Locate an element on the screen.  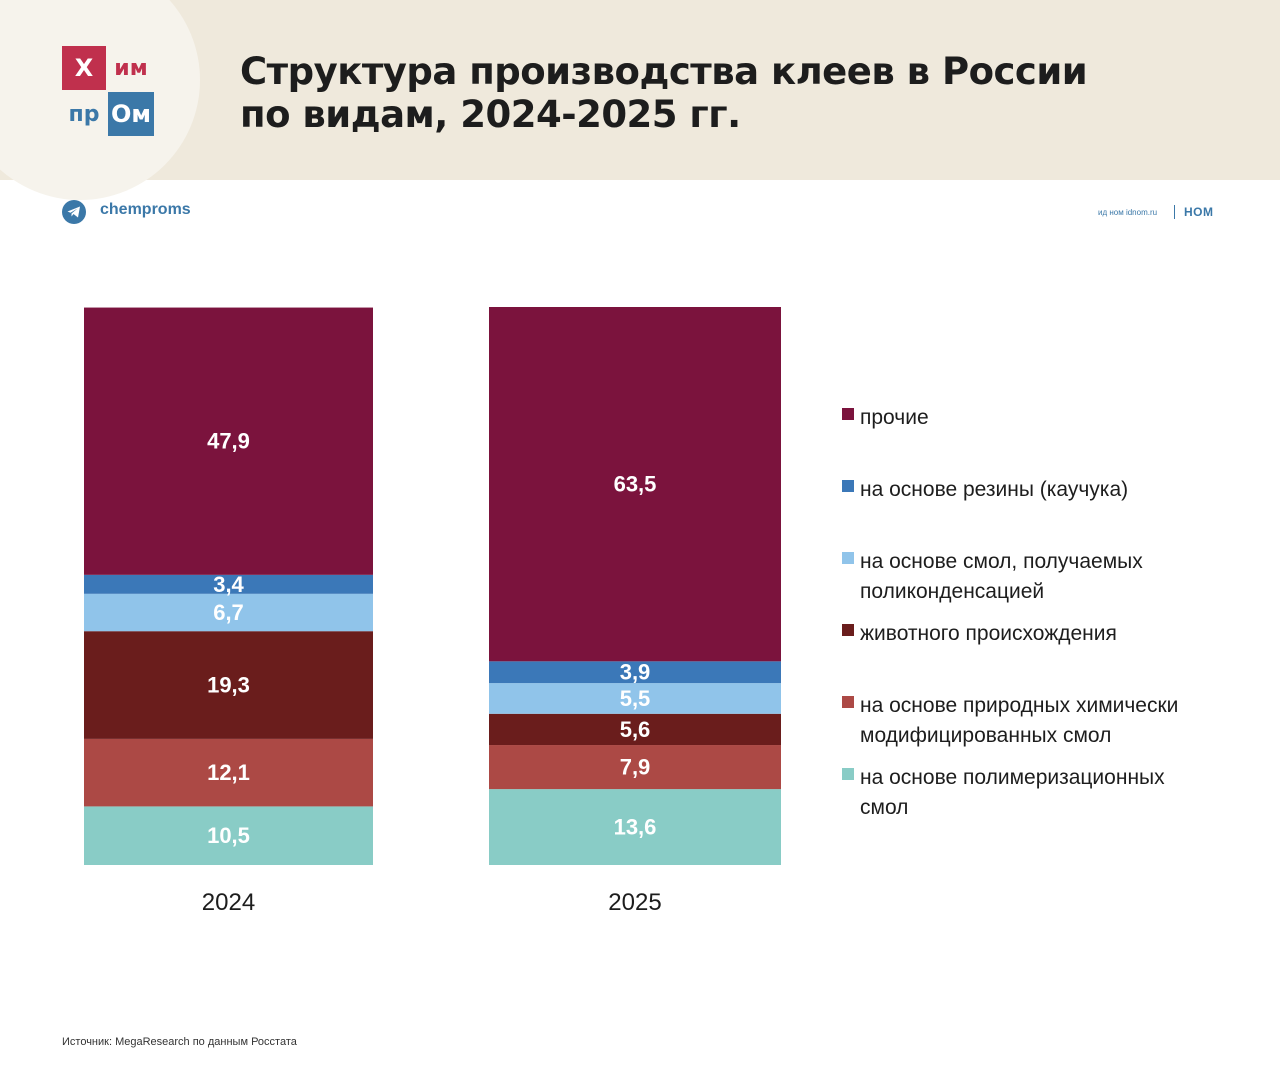
logo-letter: им is located at coordinates (131, 68).